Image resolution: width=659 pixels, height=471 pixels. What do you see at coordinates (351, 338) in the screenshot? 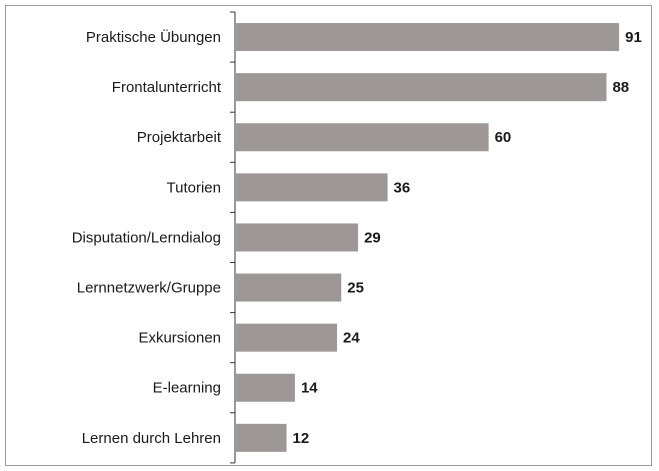
I see `value-label: 24` at bounding box center [351, 338].